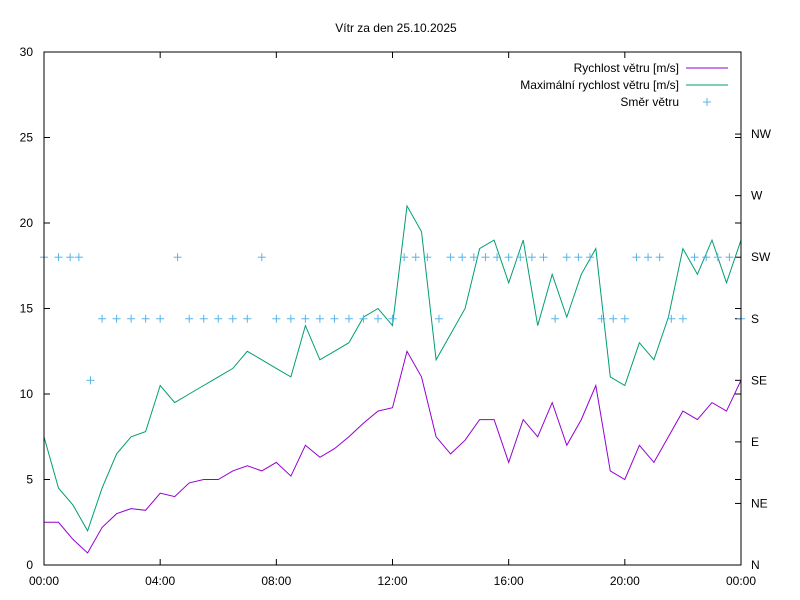 The width and height of the screenshot is (800, 600). Describe the element at coordinates (276, 581) in the screenshot. I see `x-tick-label: 08:00` at that location.